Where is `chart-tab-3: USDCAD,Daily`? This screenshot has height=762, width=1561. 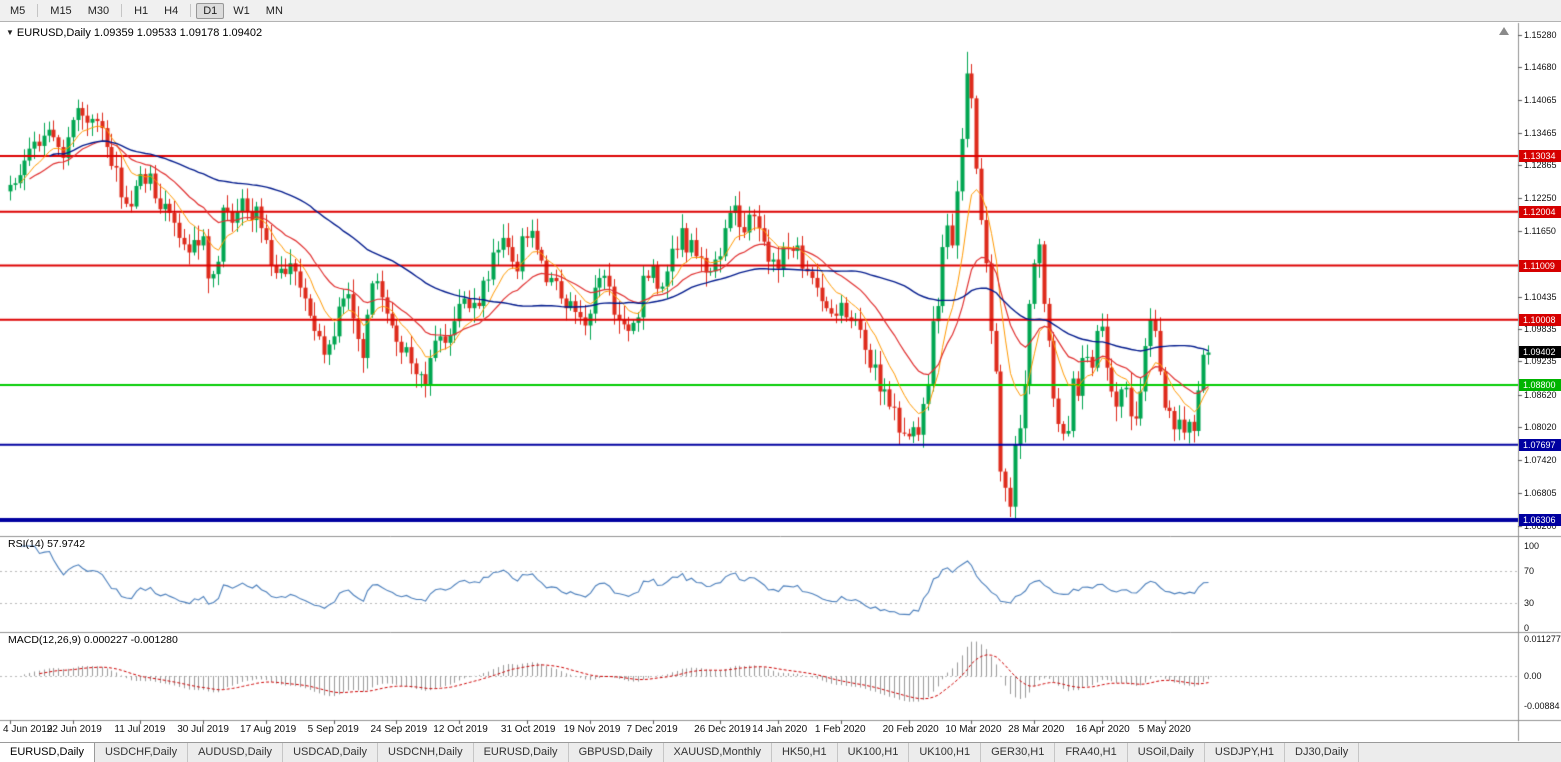 chart-tab-3: USDCAD,Daily is located at coordinates (331, 752).